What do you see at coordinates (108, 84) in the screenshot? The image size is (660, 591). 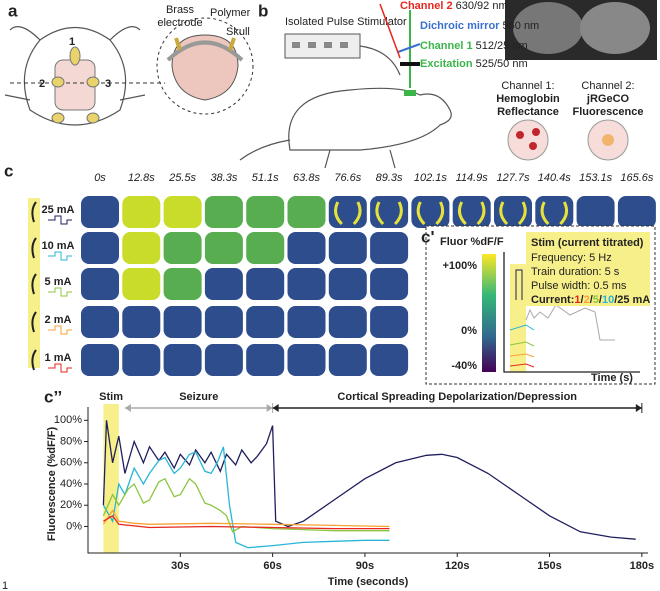 I see `electrode-number: 3` at bounding box center [108, 84].